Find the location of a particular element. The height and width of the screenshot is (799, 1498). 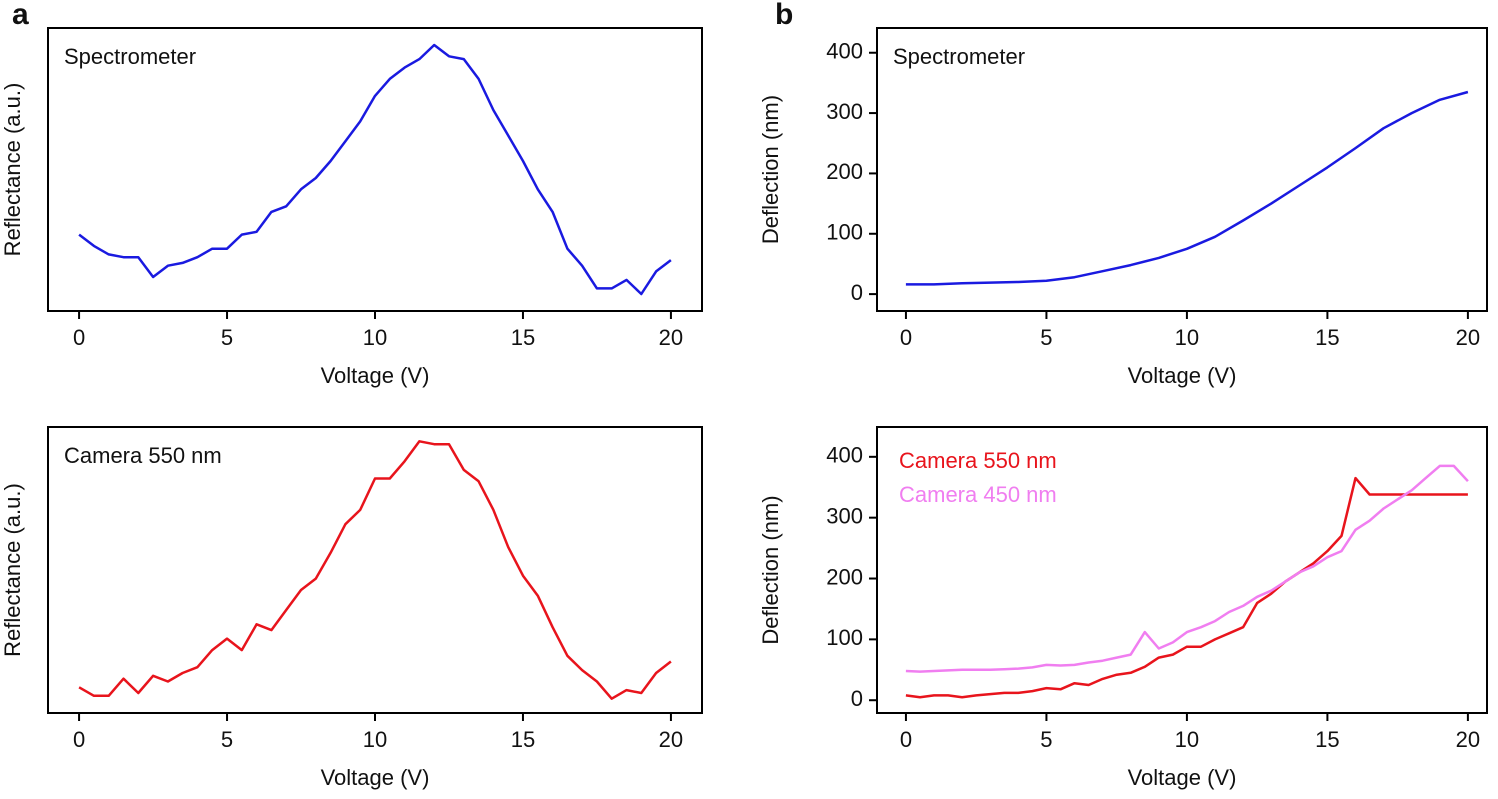

annotation: Camera 550 nm is located at coordinates (143, 455).